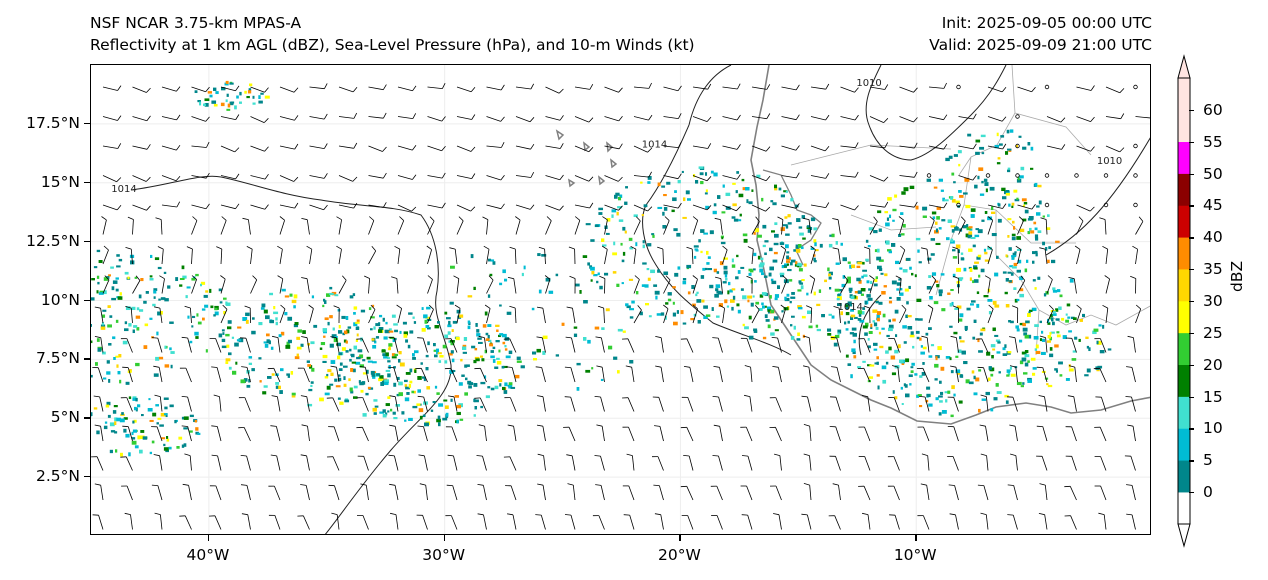 The height and width of the screenshot is (580, 1268). I want to click on colorbar-tick-label: 35, so click(1213, 269).